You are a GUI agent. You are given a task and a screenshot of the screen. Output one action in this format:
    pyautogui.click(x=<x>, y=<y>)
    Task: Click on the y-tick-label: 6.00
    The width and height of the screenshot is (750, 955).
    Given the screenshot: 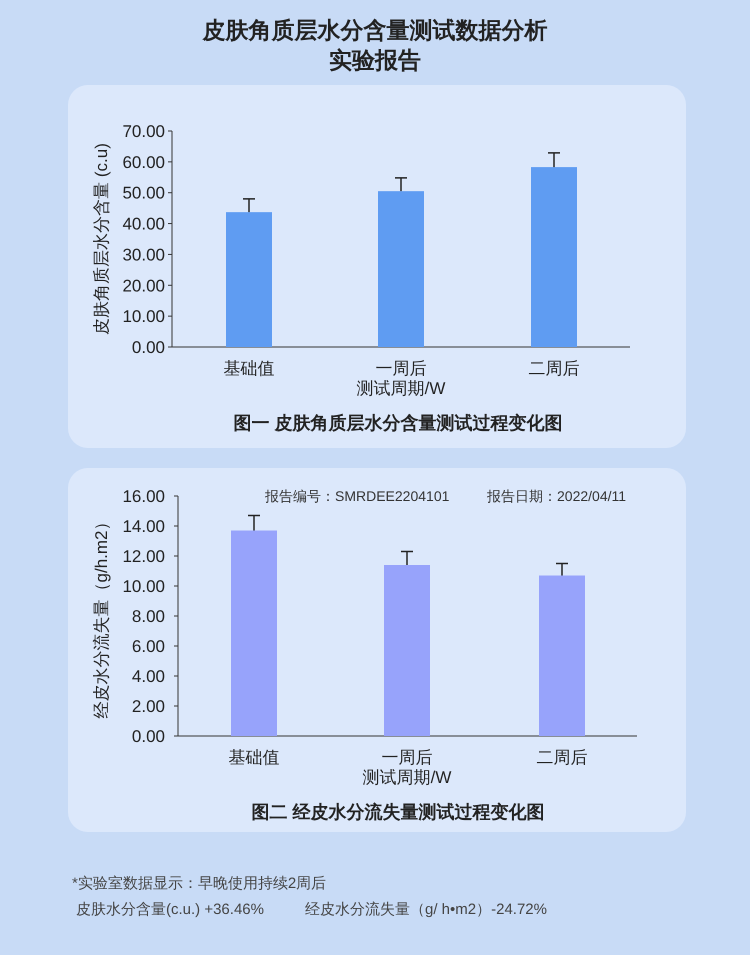 What is the action you would take?
    pyautogui.click(x=148, y=646)
    